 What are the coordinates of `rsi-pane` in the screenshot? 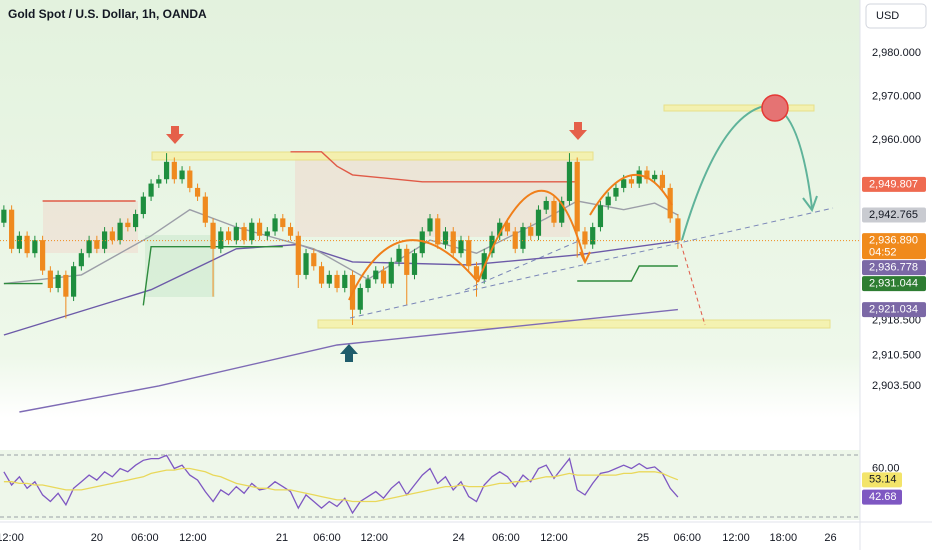 It's located at (430, 485).